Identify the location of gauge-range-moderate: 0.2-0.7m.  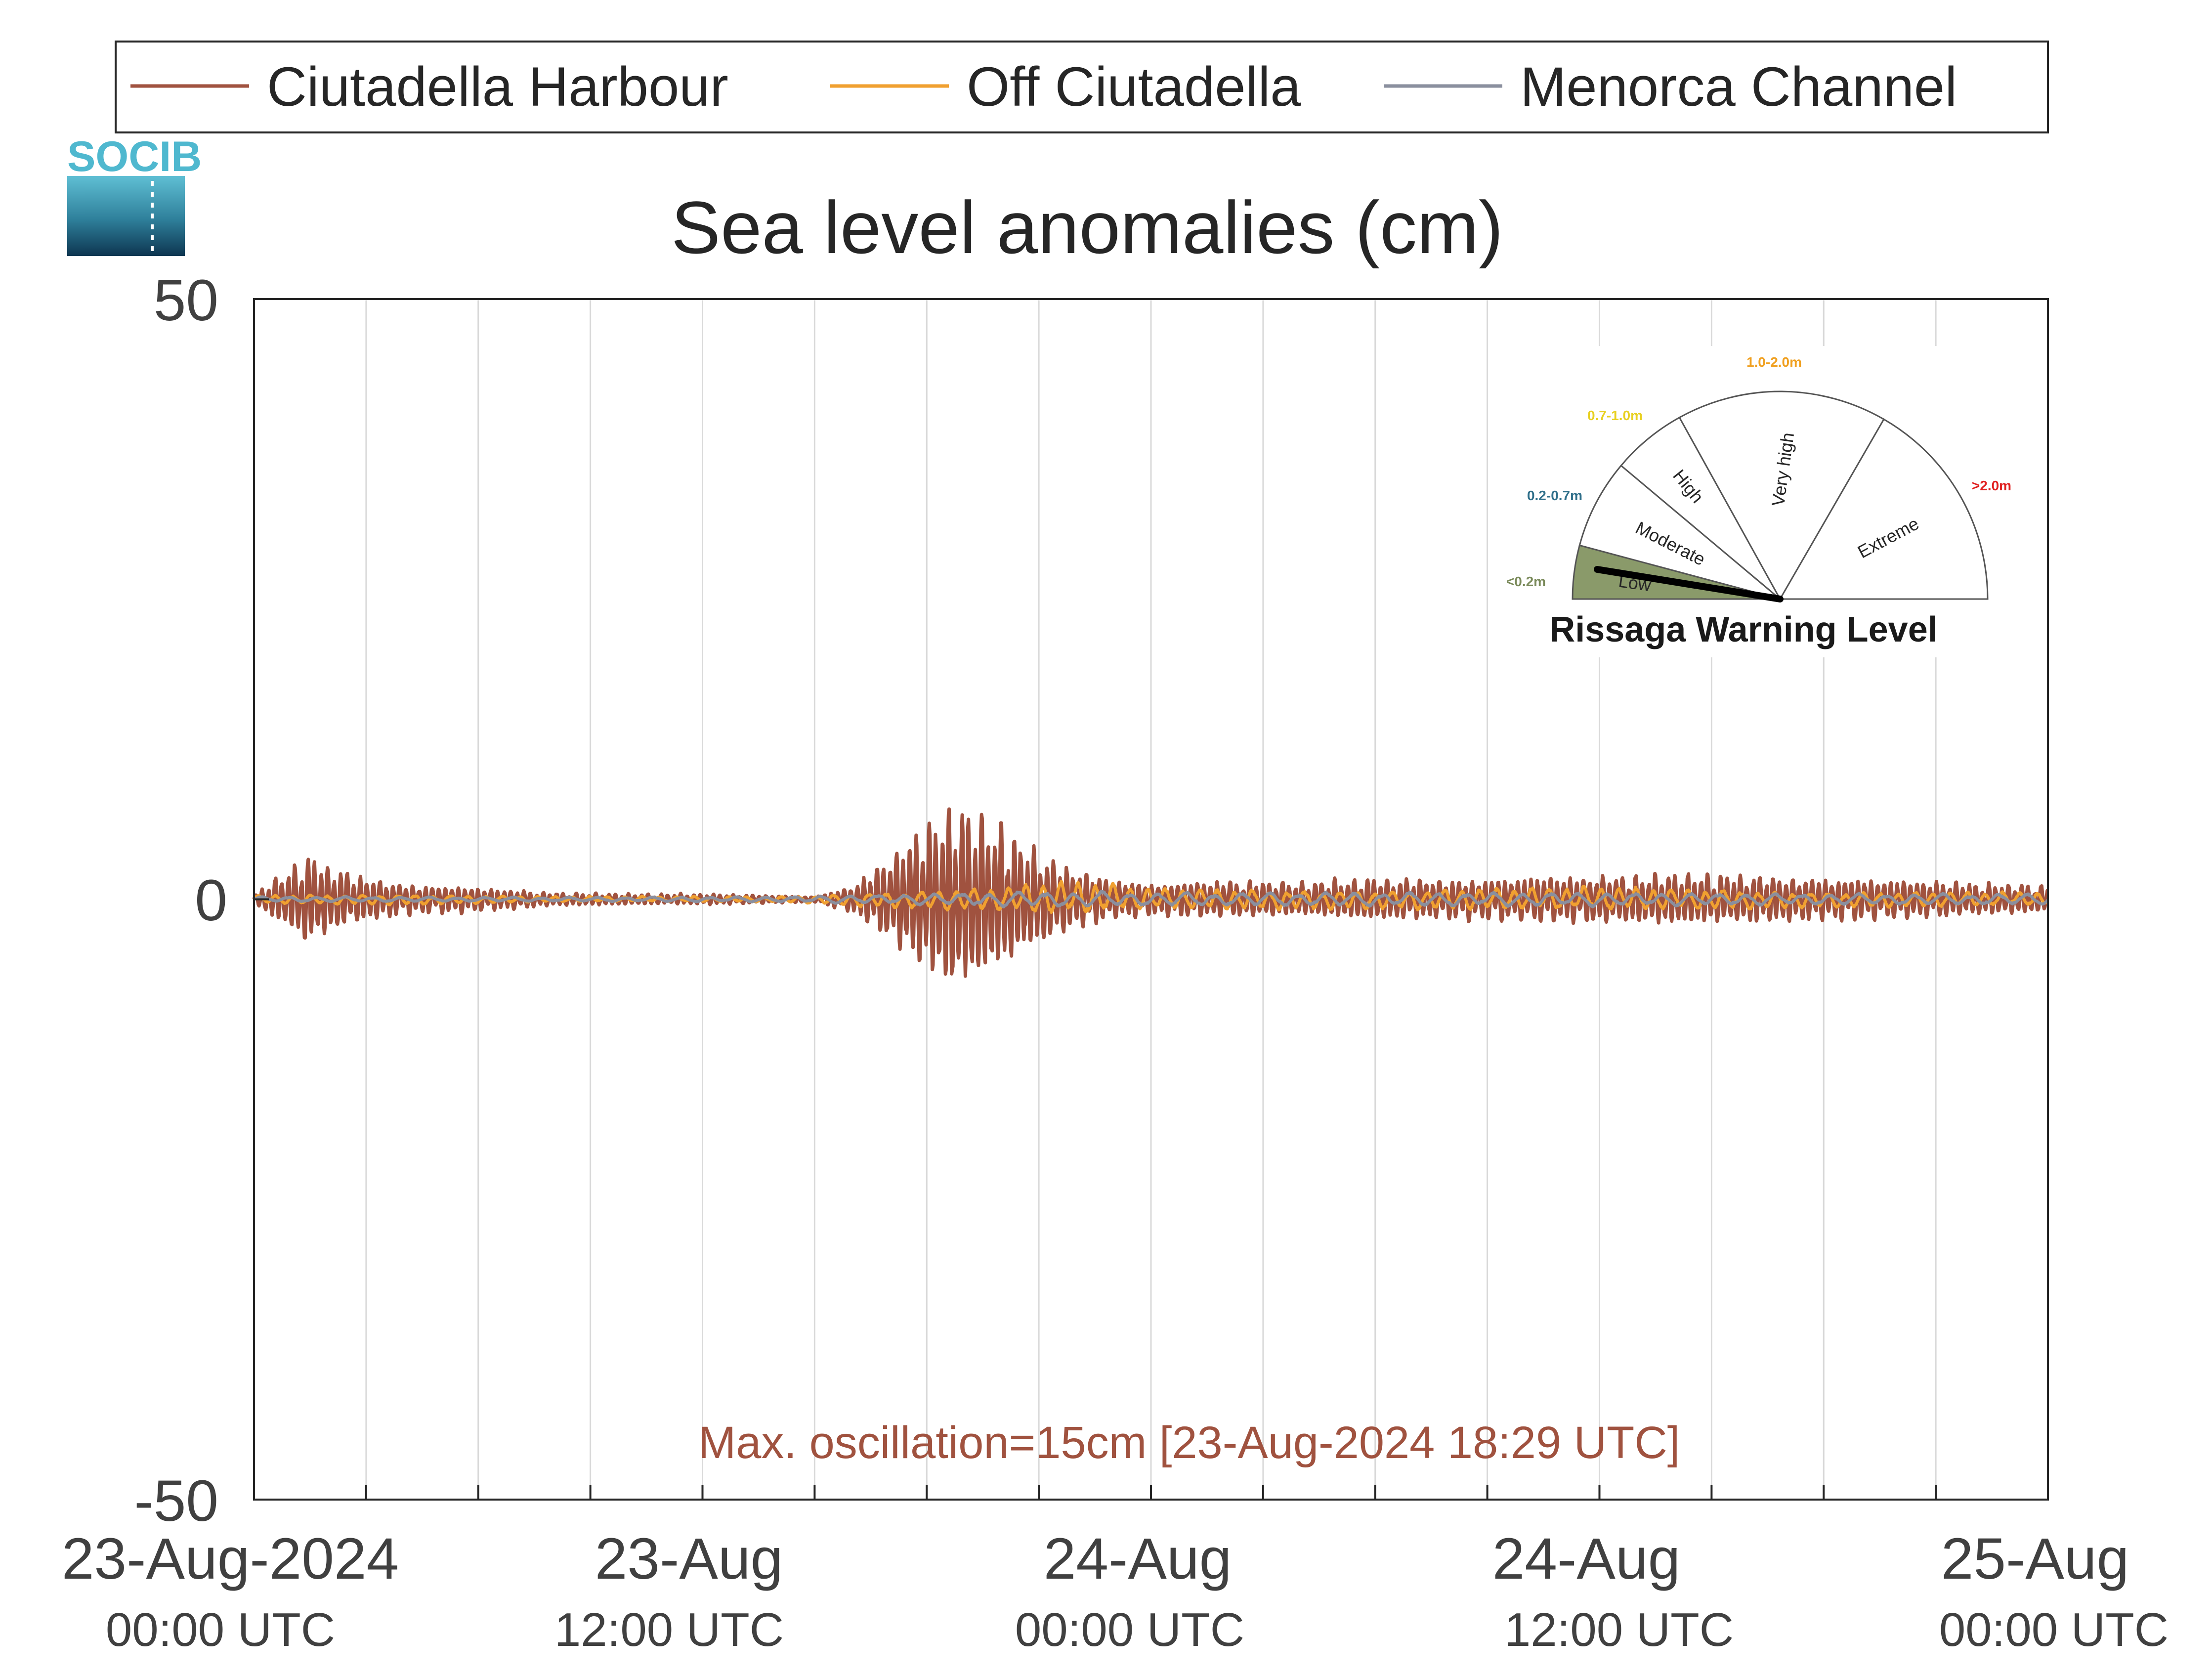
(1554, 495).